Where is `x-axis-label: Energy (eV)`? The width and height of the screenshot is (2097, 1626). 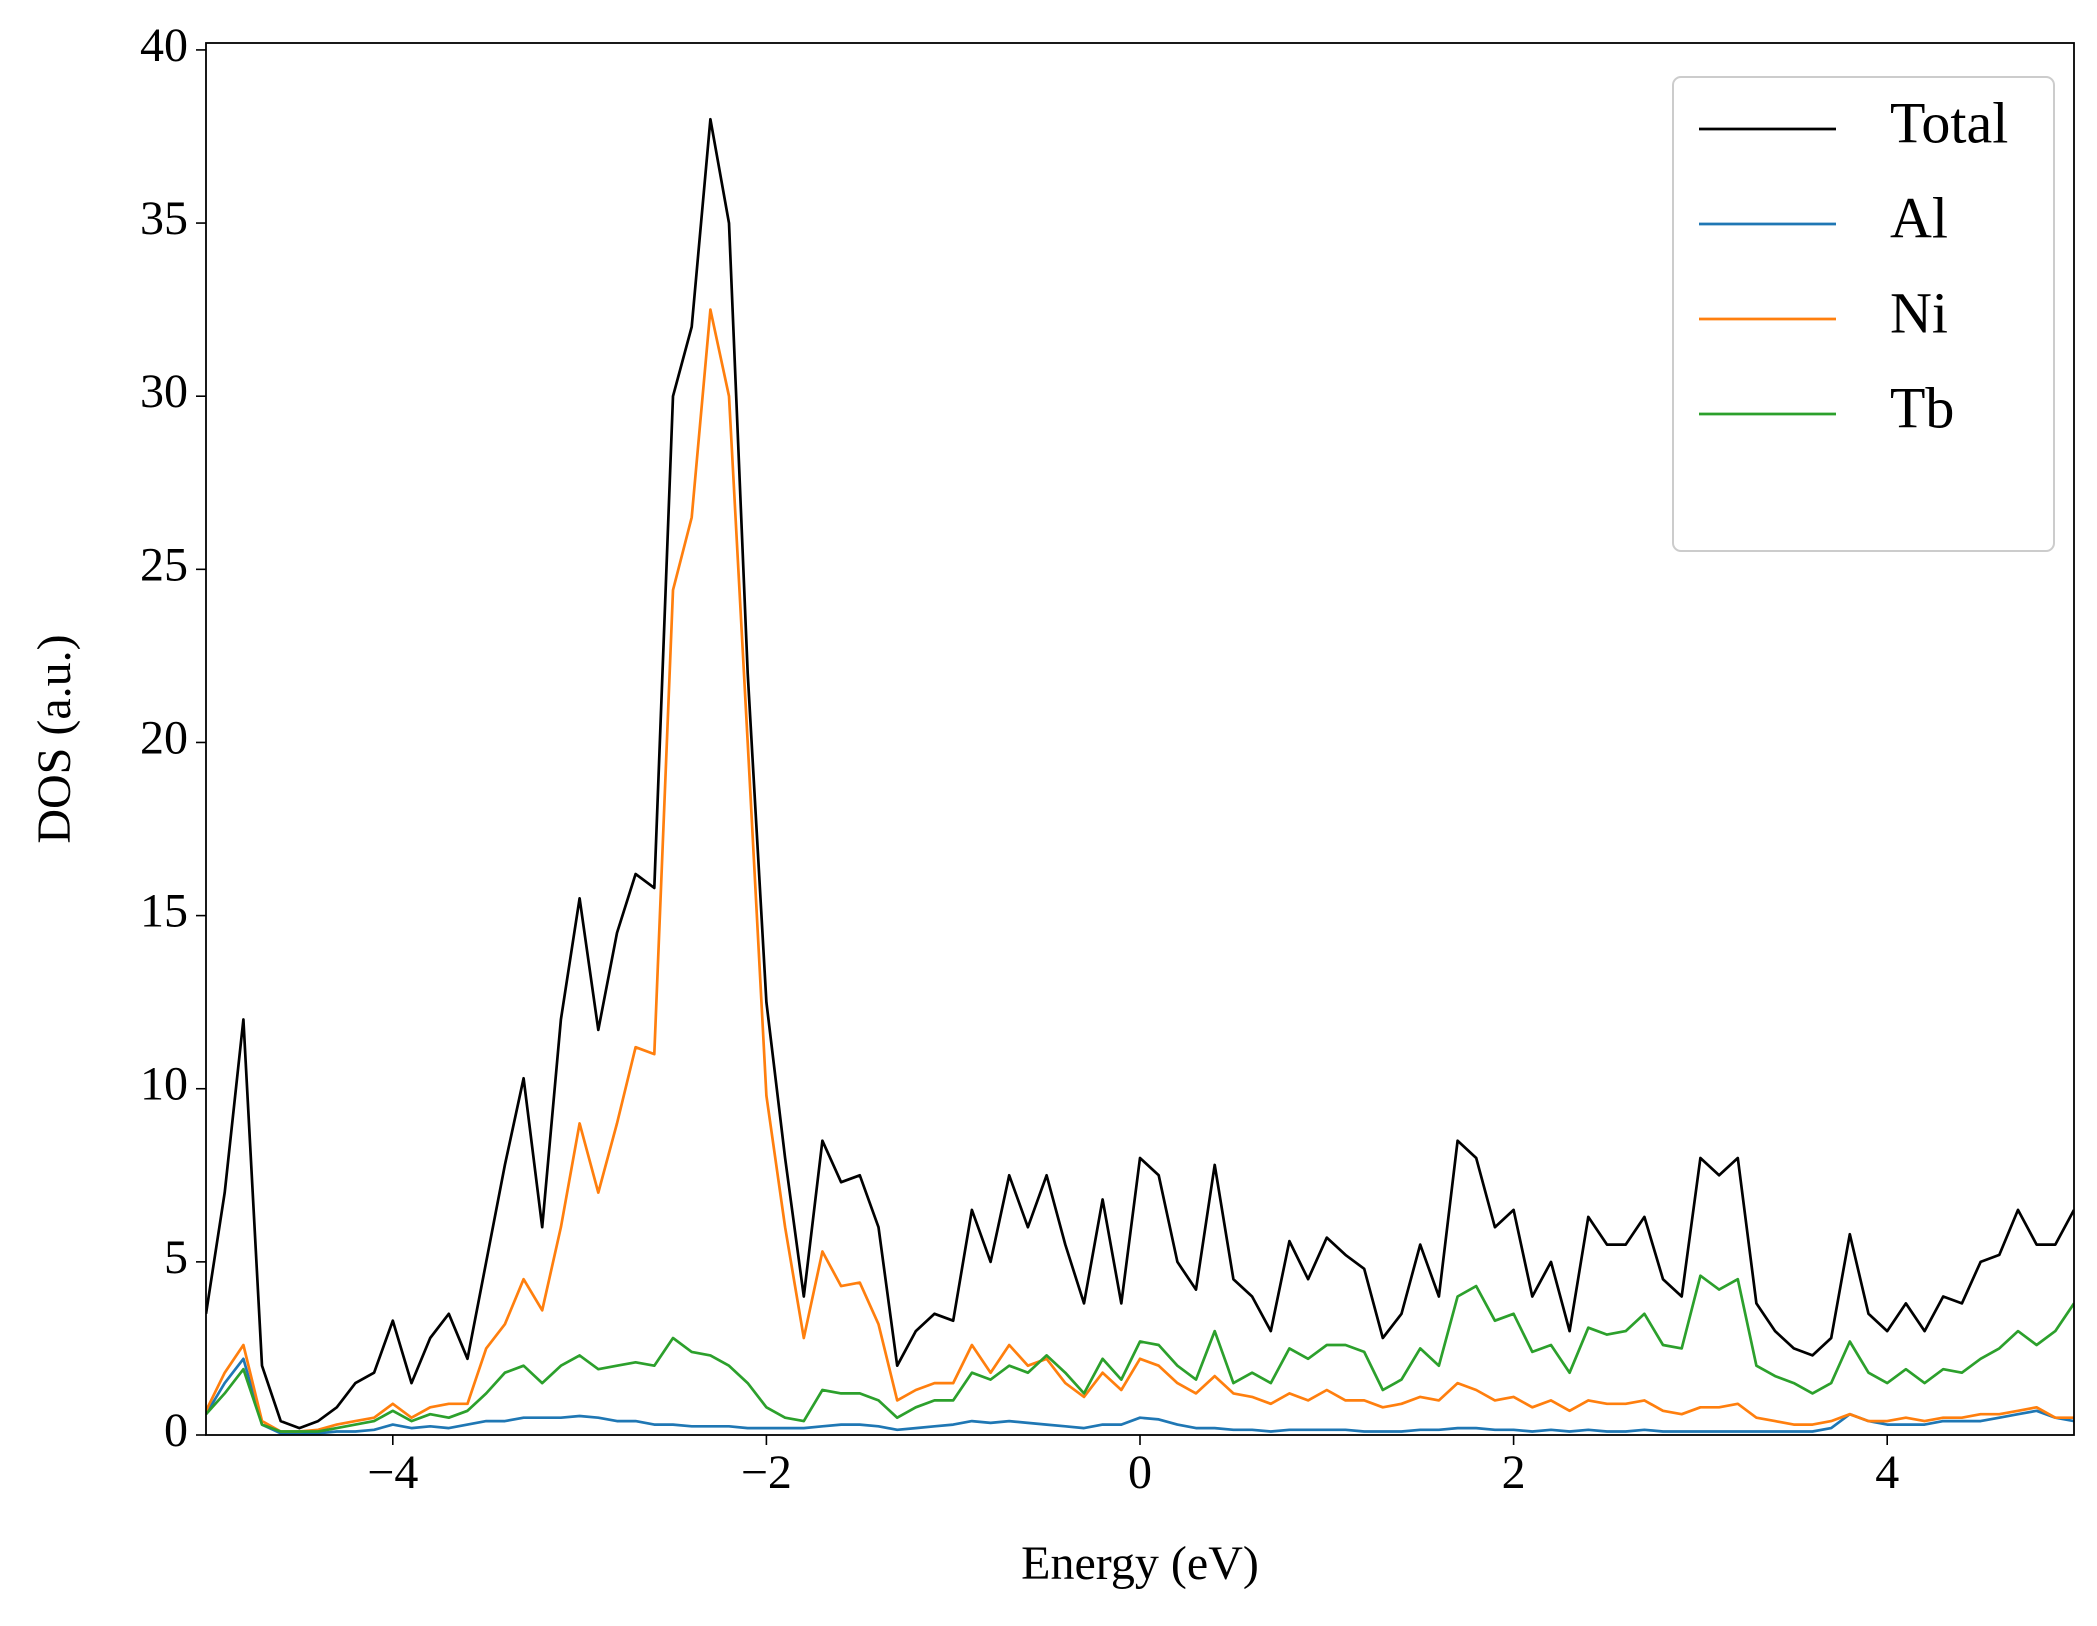
x-axis-label: Energy (eV) is located at coordinates (1140, 1563).